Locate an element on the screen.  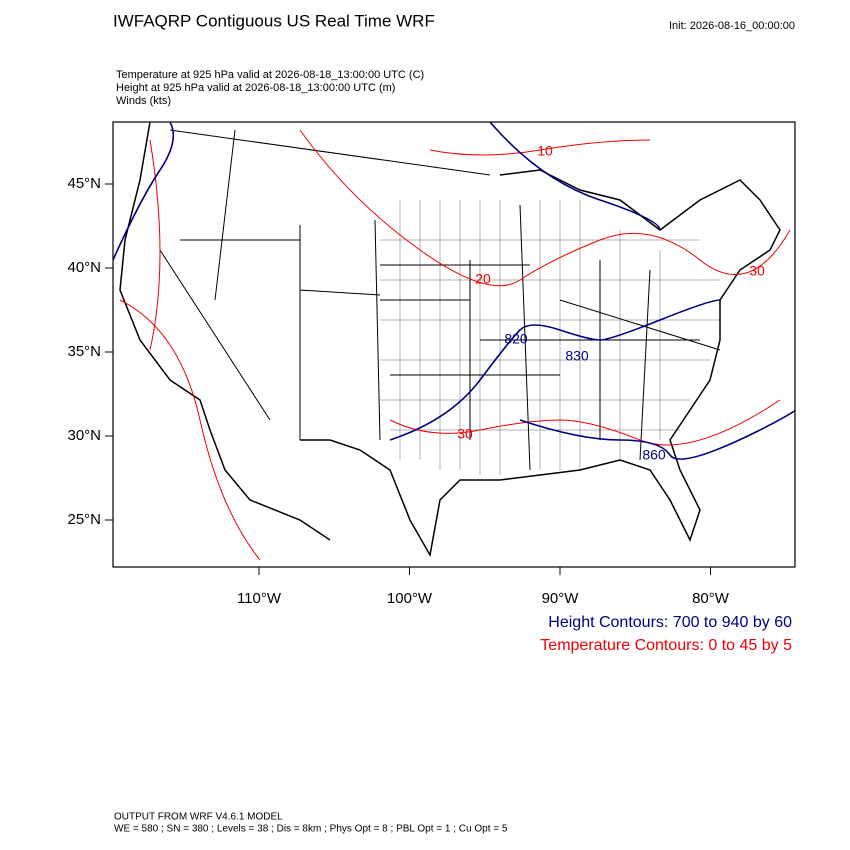
lat-label: 25°N is located at coordinates (84, 519).